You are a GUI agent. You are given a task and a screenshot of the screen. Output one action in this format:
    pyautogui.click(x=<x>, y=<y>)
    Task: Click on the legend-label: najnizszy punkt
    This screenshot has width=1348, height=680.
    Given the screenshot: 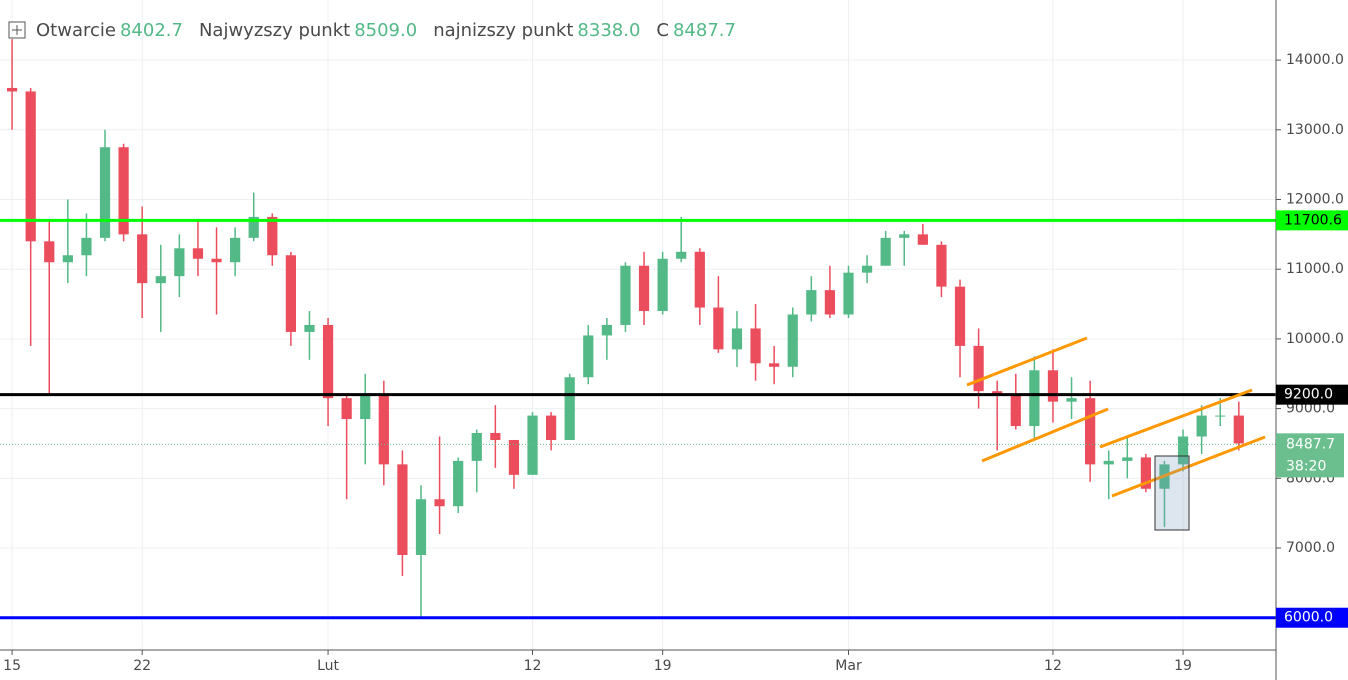 What is the action you would take?
    pyautogui.click(x=503, y=30)
    